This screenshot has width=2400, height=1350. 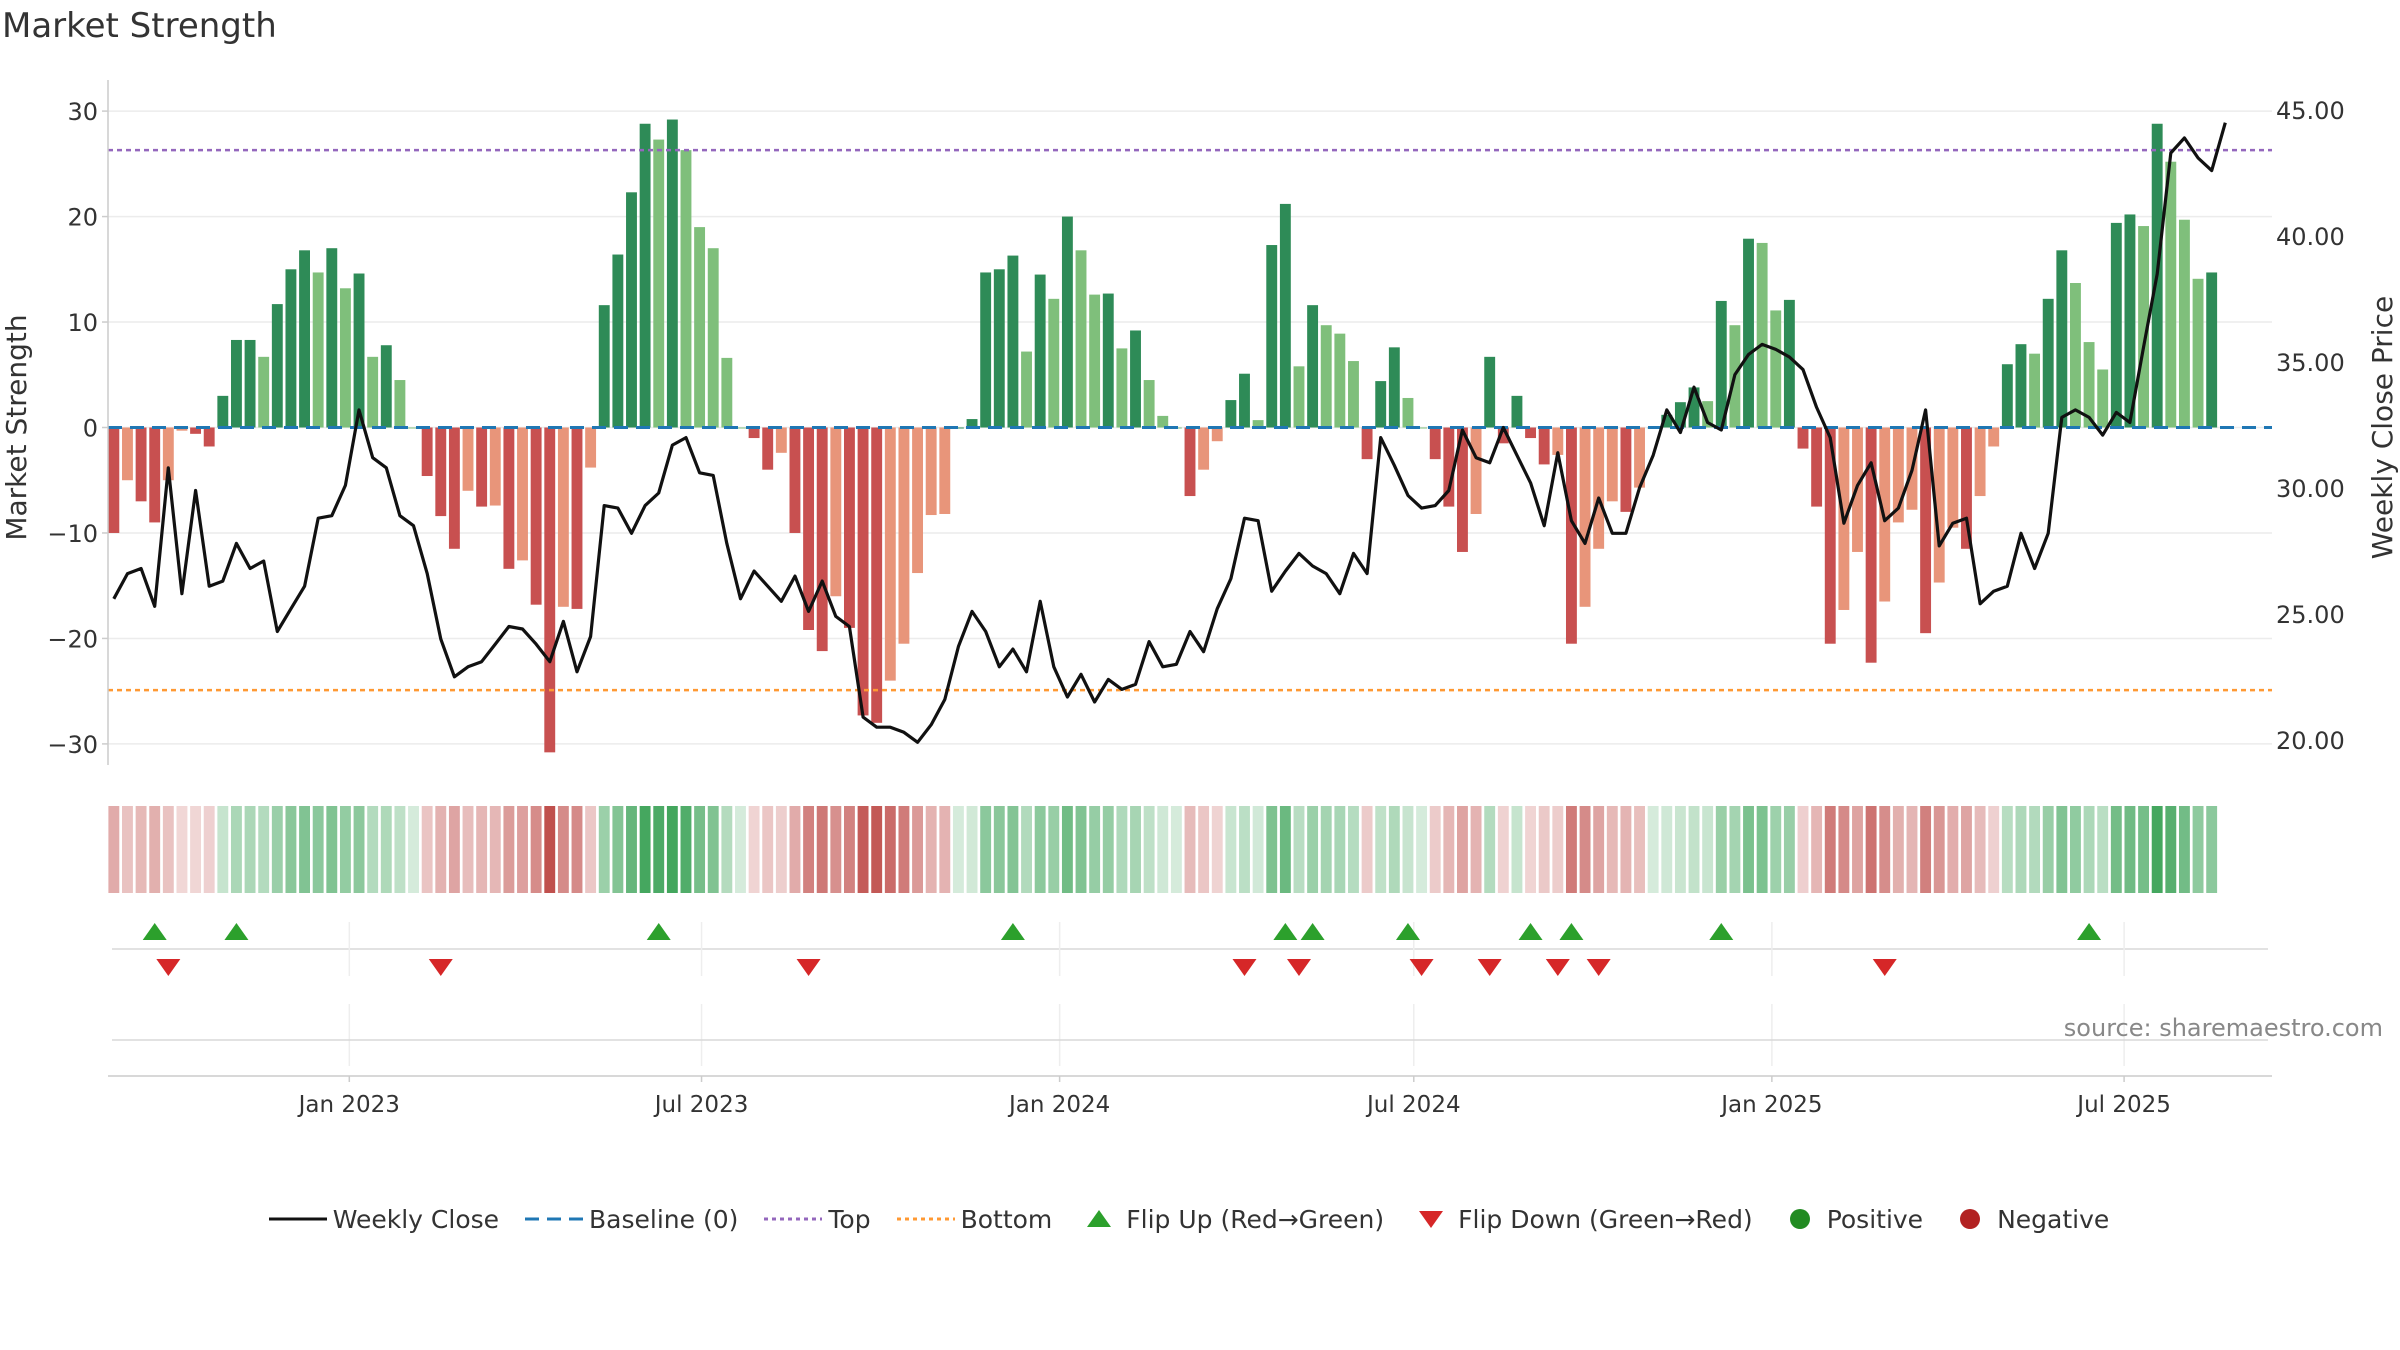 What do you see at coordinates (416, 1219) in the screenshot?
I see `legend-label: Weekly Close` at bounding box center [416, 1219].